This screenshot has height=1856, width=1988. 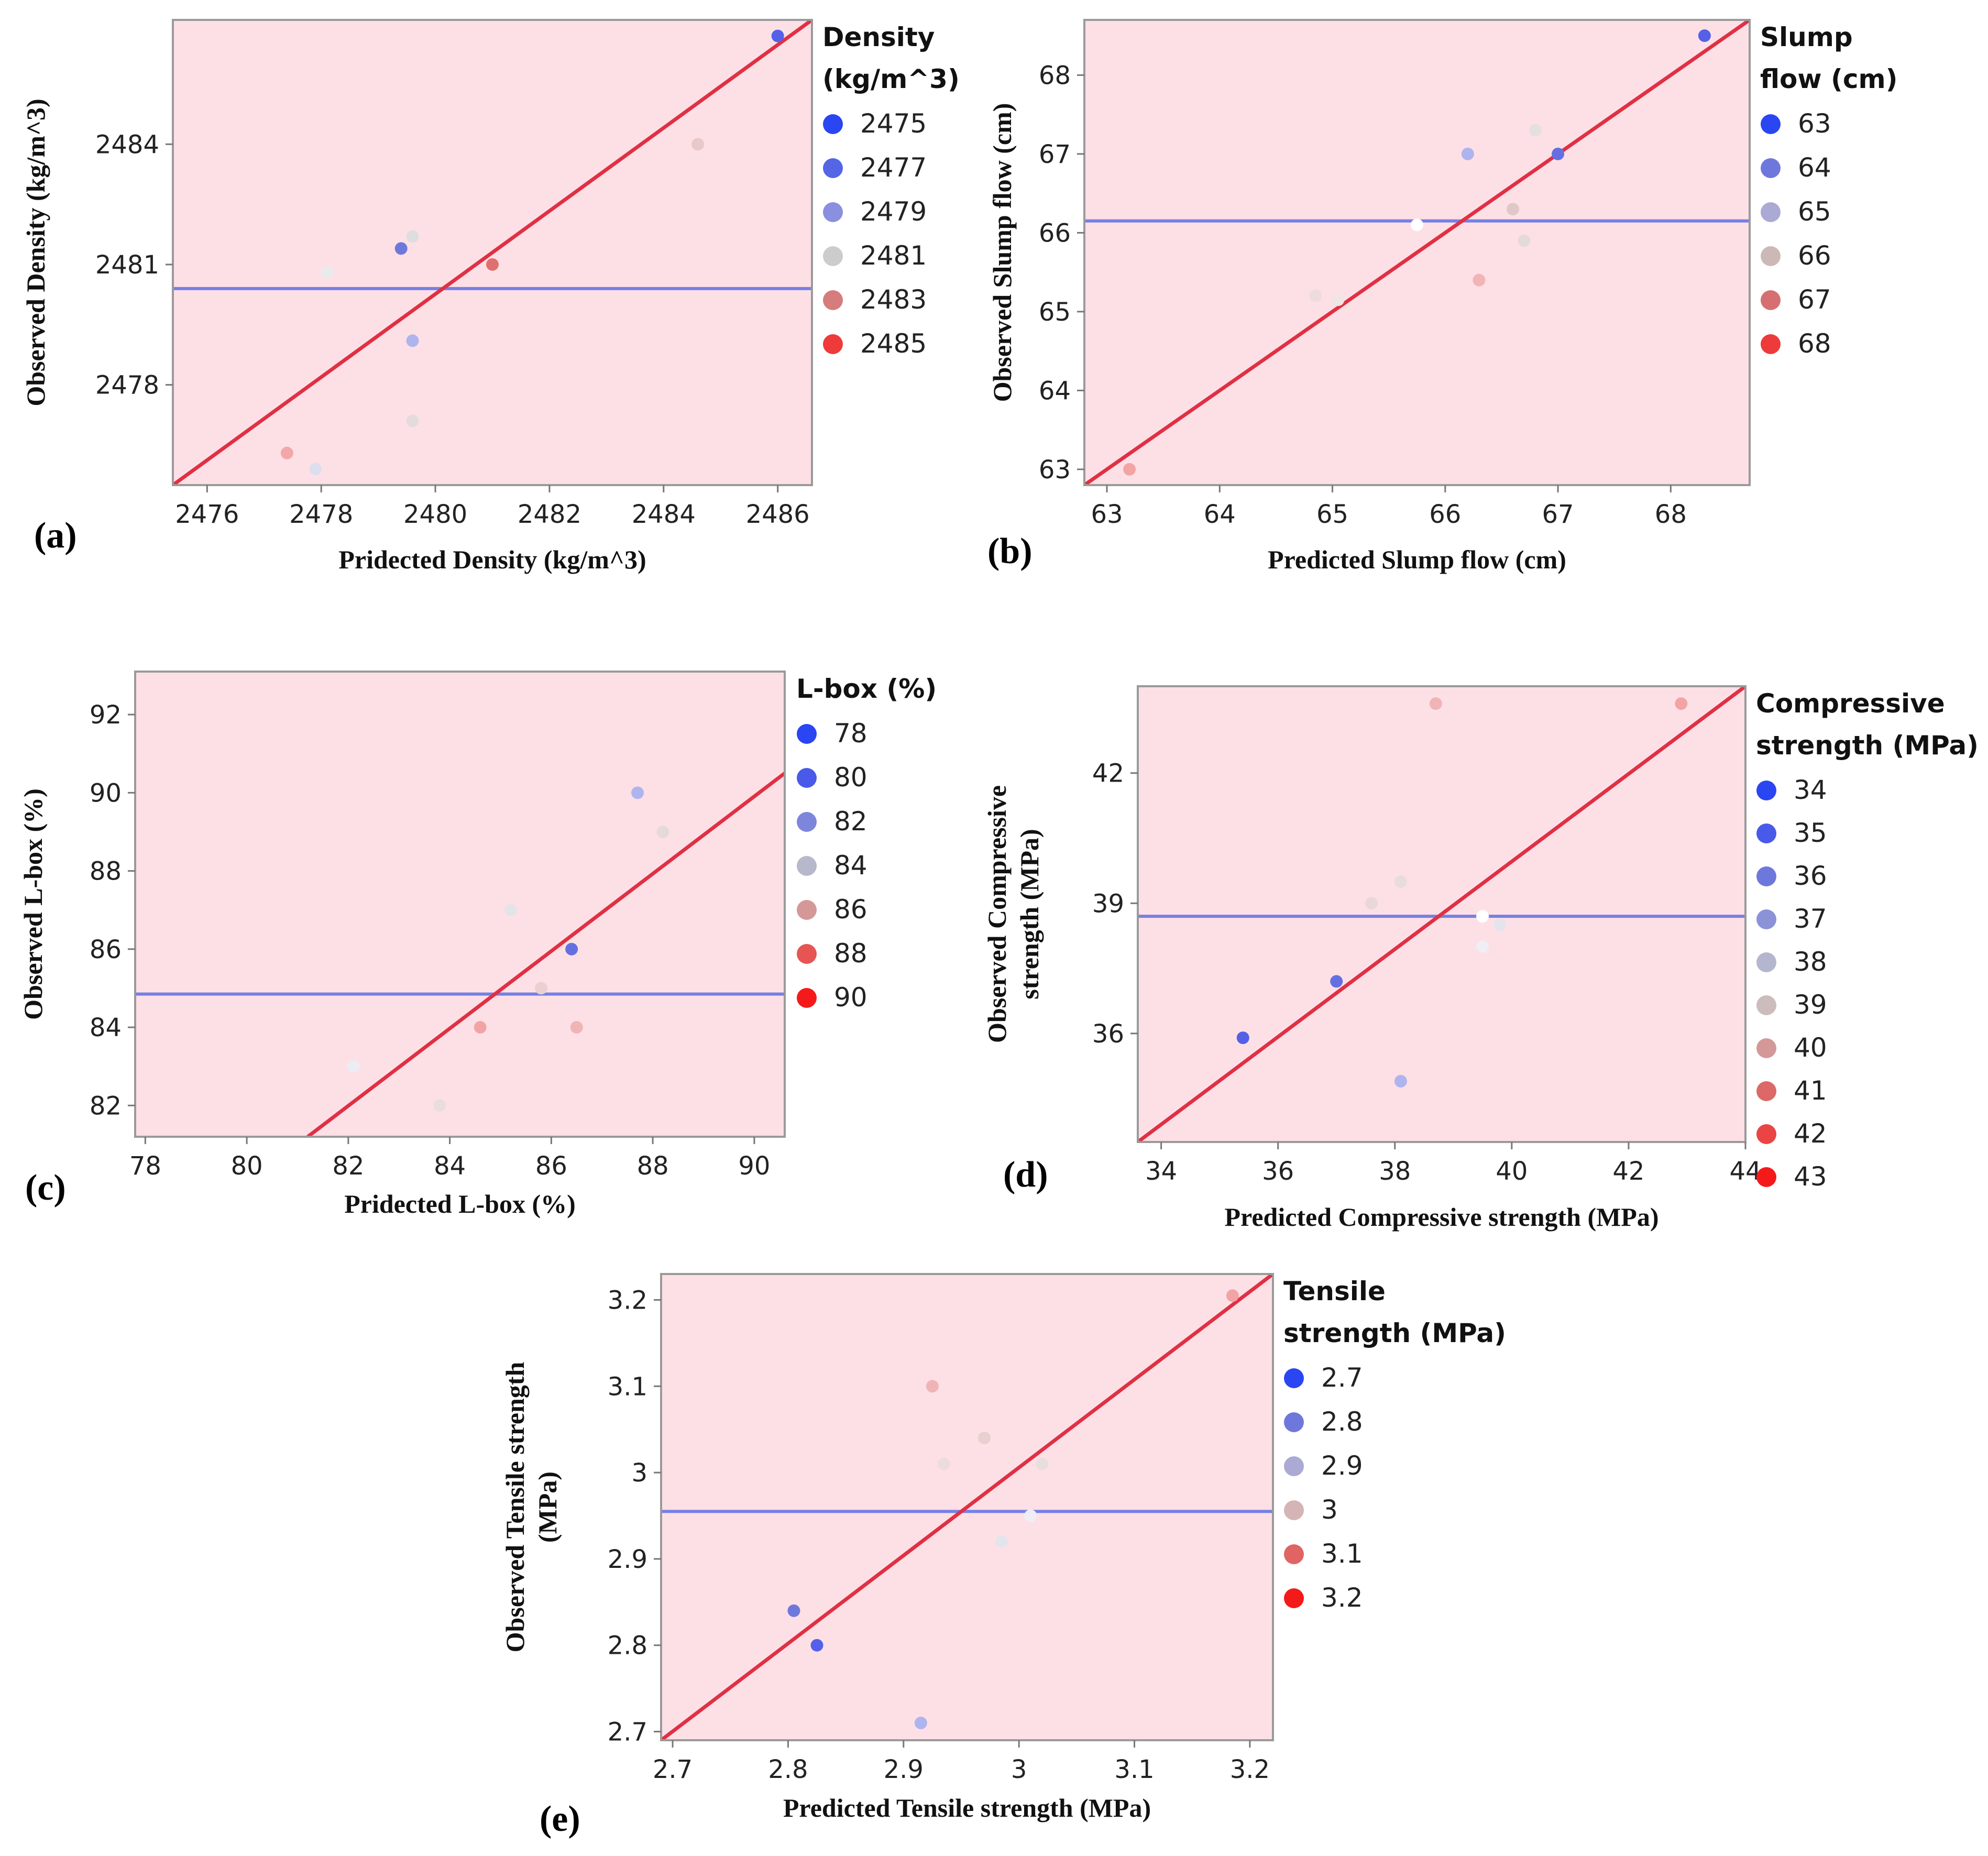 What do you see at coordinates (673, 1770) in the screenshot?
I see `x-tick-label: 2.7` at bounding box center [673, 1770].